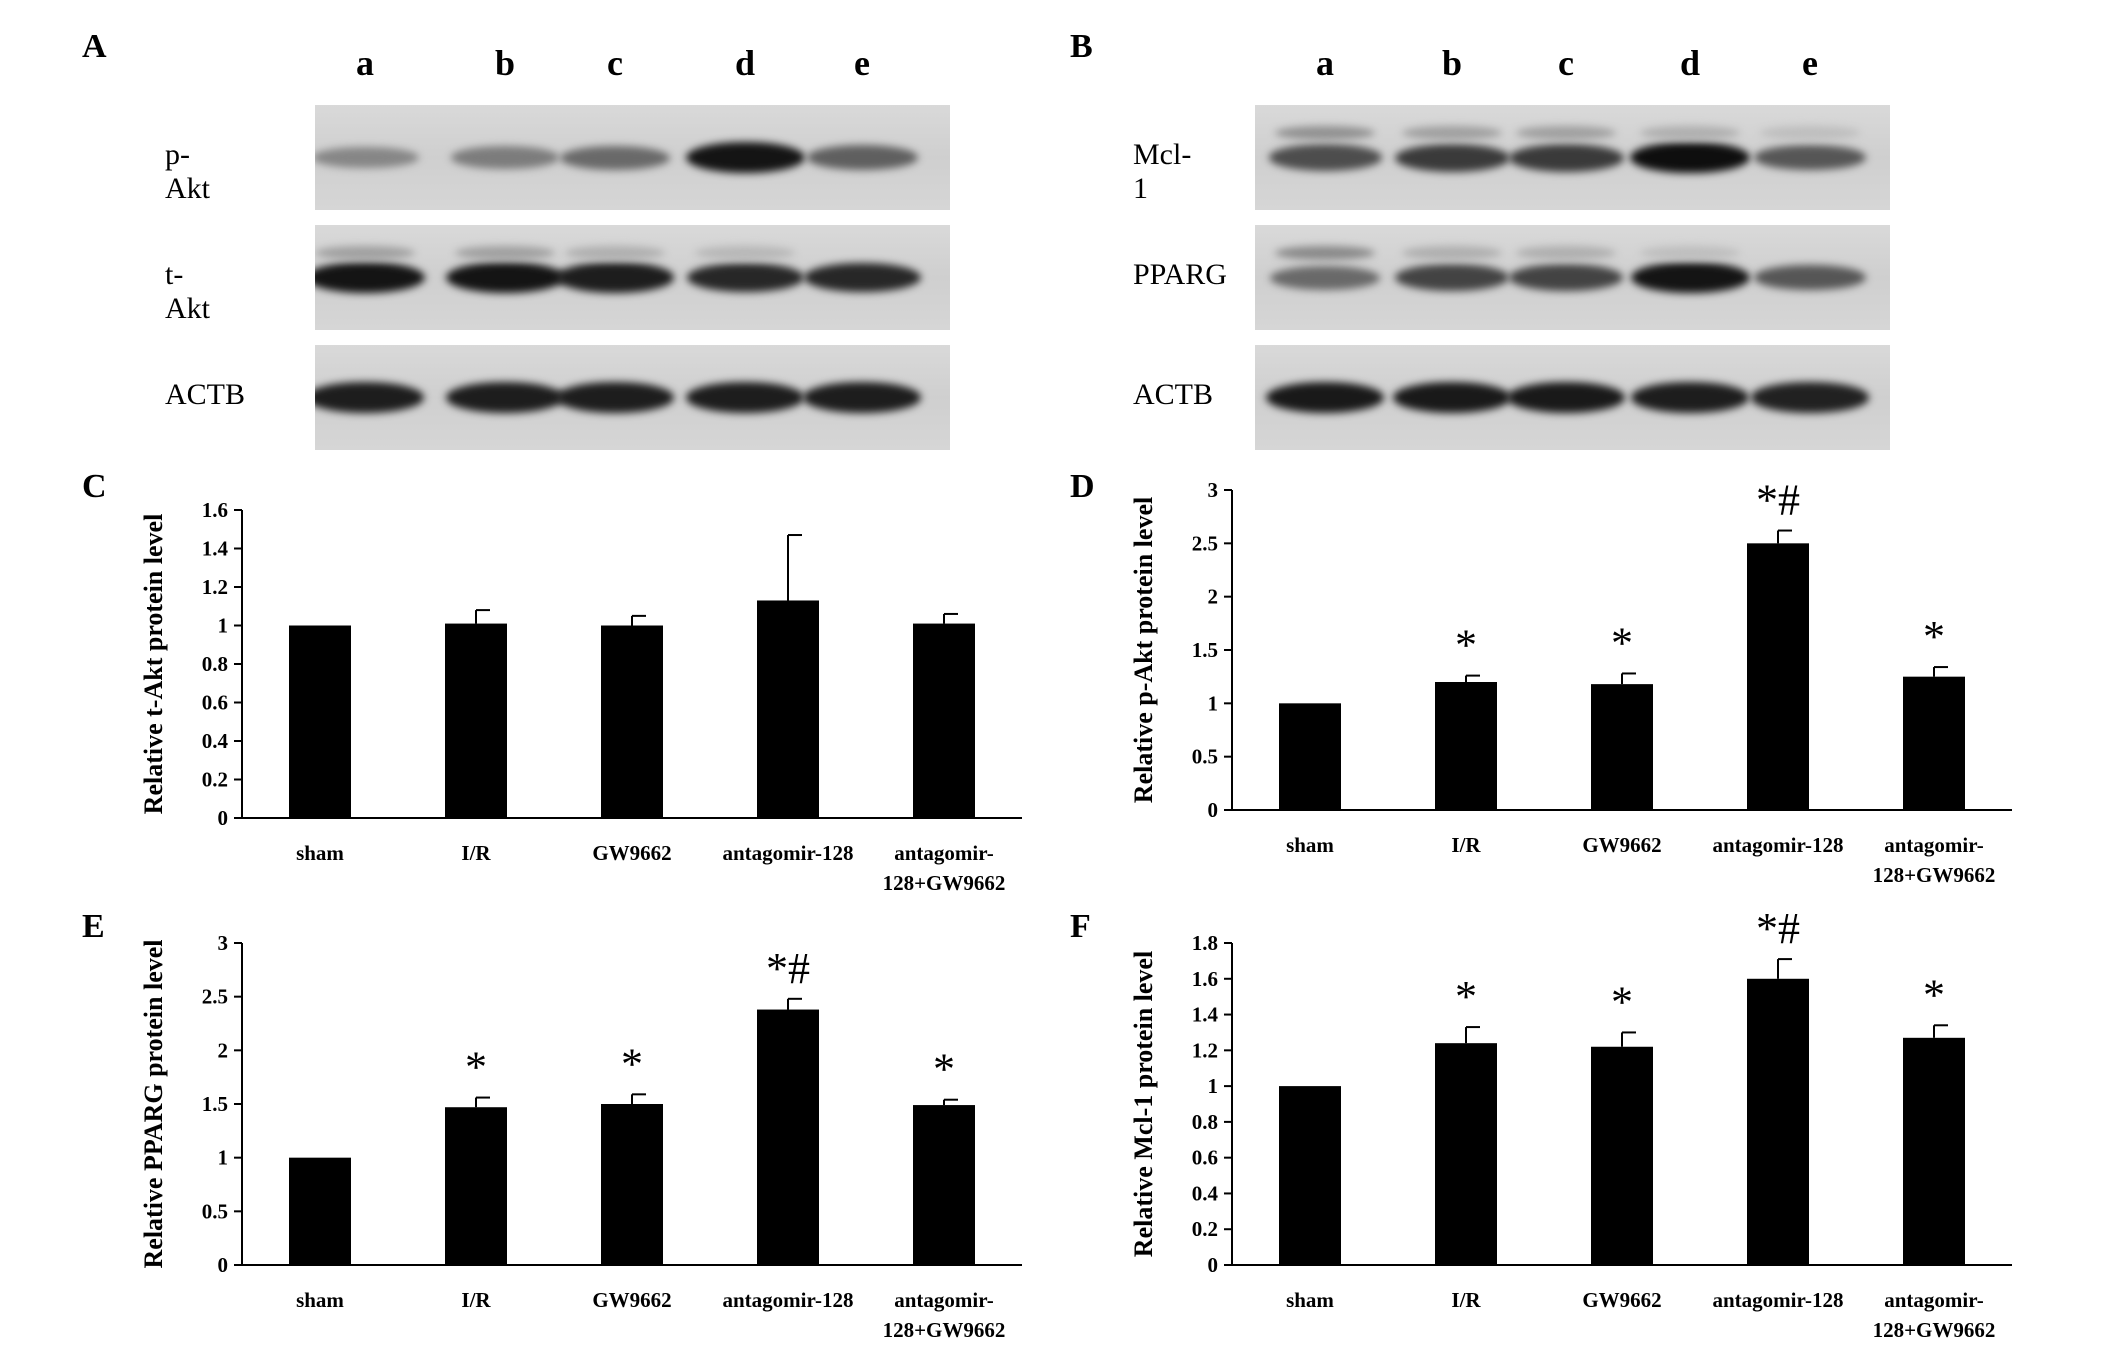  What do you see at coordinates (1690, 63) in the screenshot?
I see `lane-label-d: d` at bounding box center [1690, 63].